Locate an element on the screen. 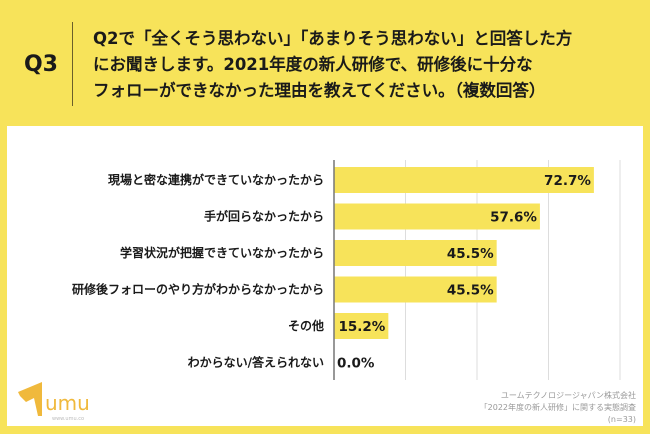 This screenshot has width=650, height=434. header-divider is located at coordinates (72, 64).